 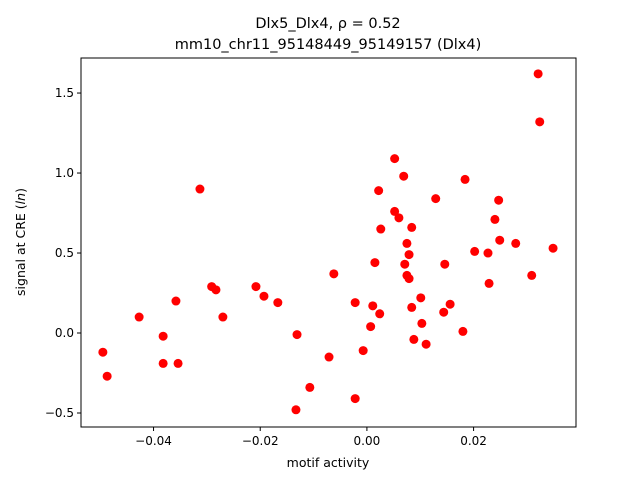 I want to click on x-axis: −0.04 −0.02 0.00 0.02, so click(x=311, y=437).